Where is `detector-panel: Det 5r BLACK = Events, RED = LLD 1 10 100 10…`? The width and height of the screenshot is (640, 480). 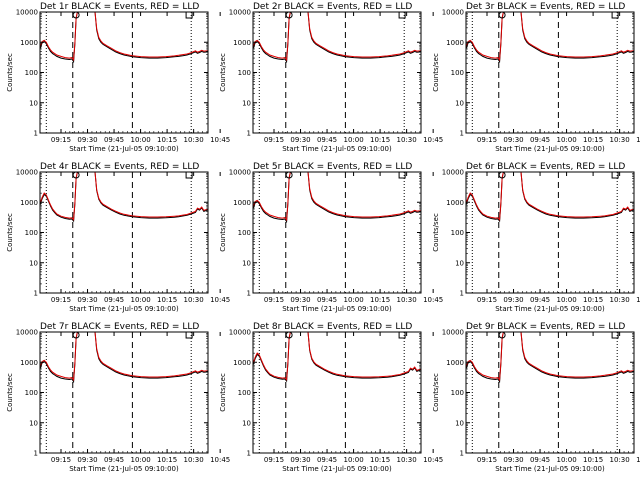
detector-panel: Det 5r BLACK = Events, RED = LLD 1 10 100 10… is located at coordinates (331, 237).